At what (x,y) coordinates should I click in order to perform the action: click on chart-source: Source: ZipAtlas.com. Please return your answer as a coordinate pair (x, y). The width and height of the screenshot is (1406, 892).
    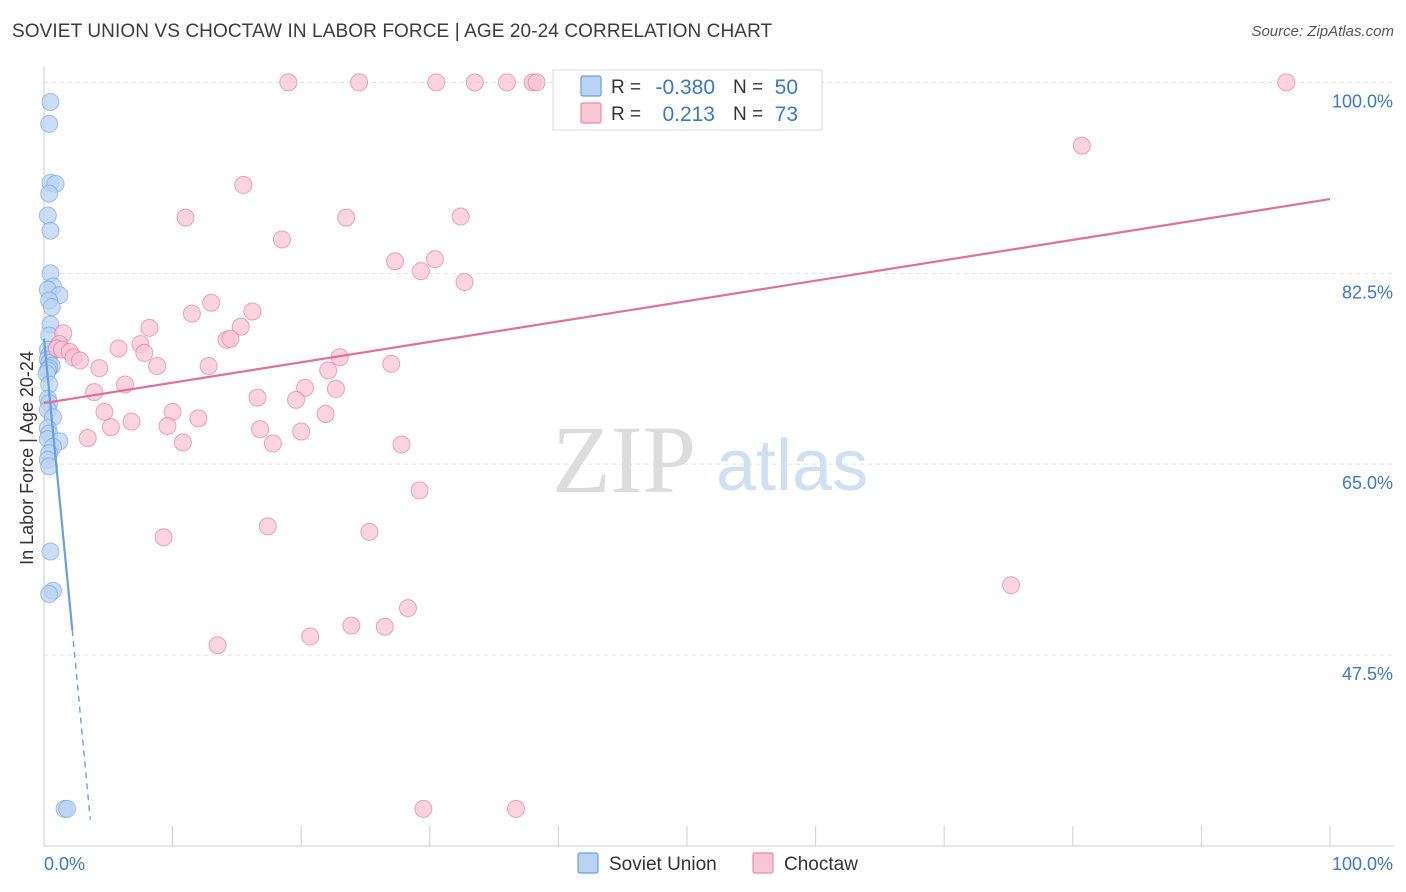
    Looking at the image, I should click on (1322, 31).